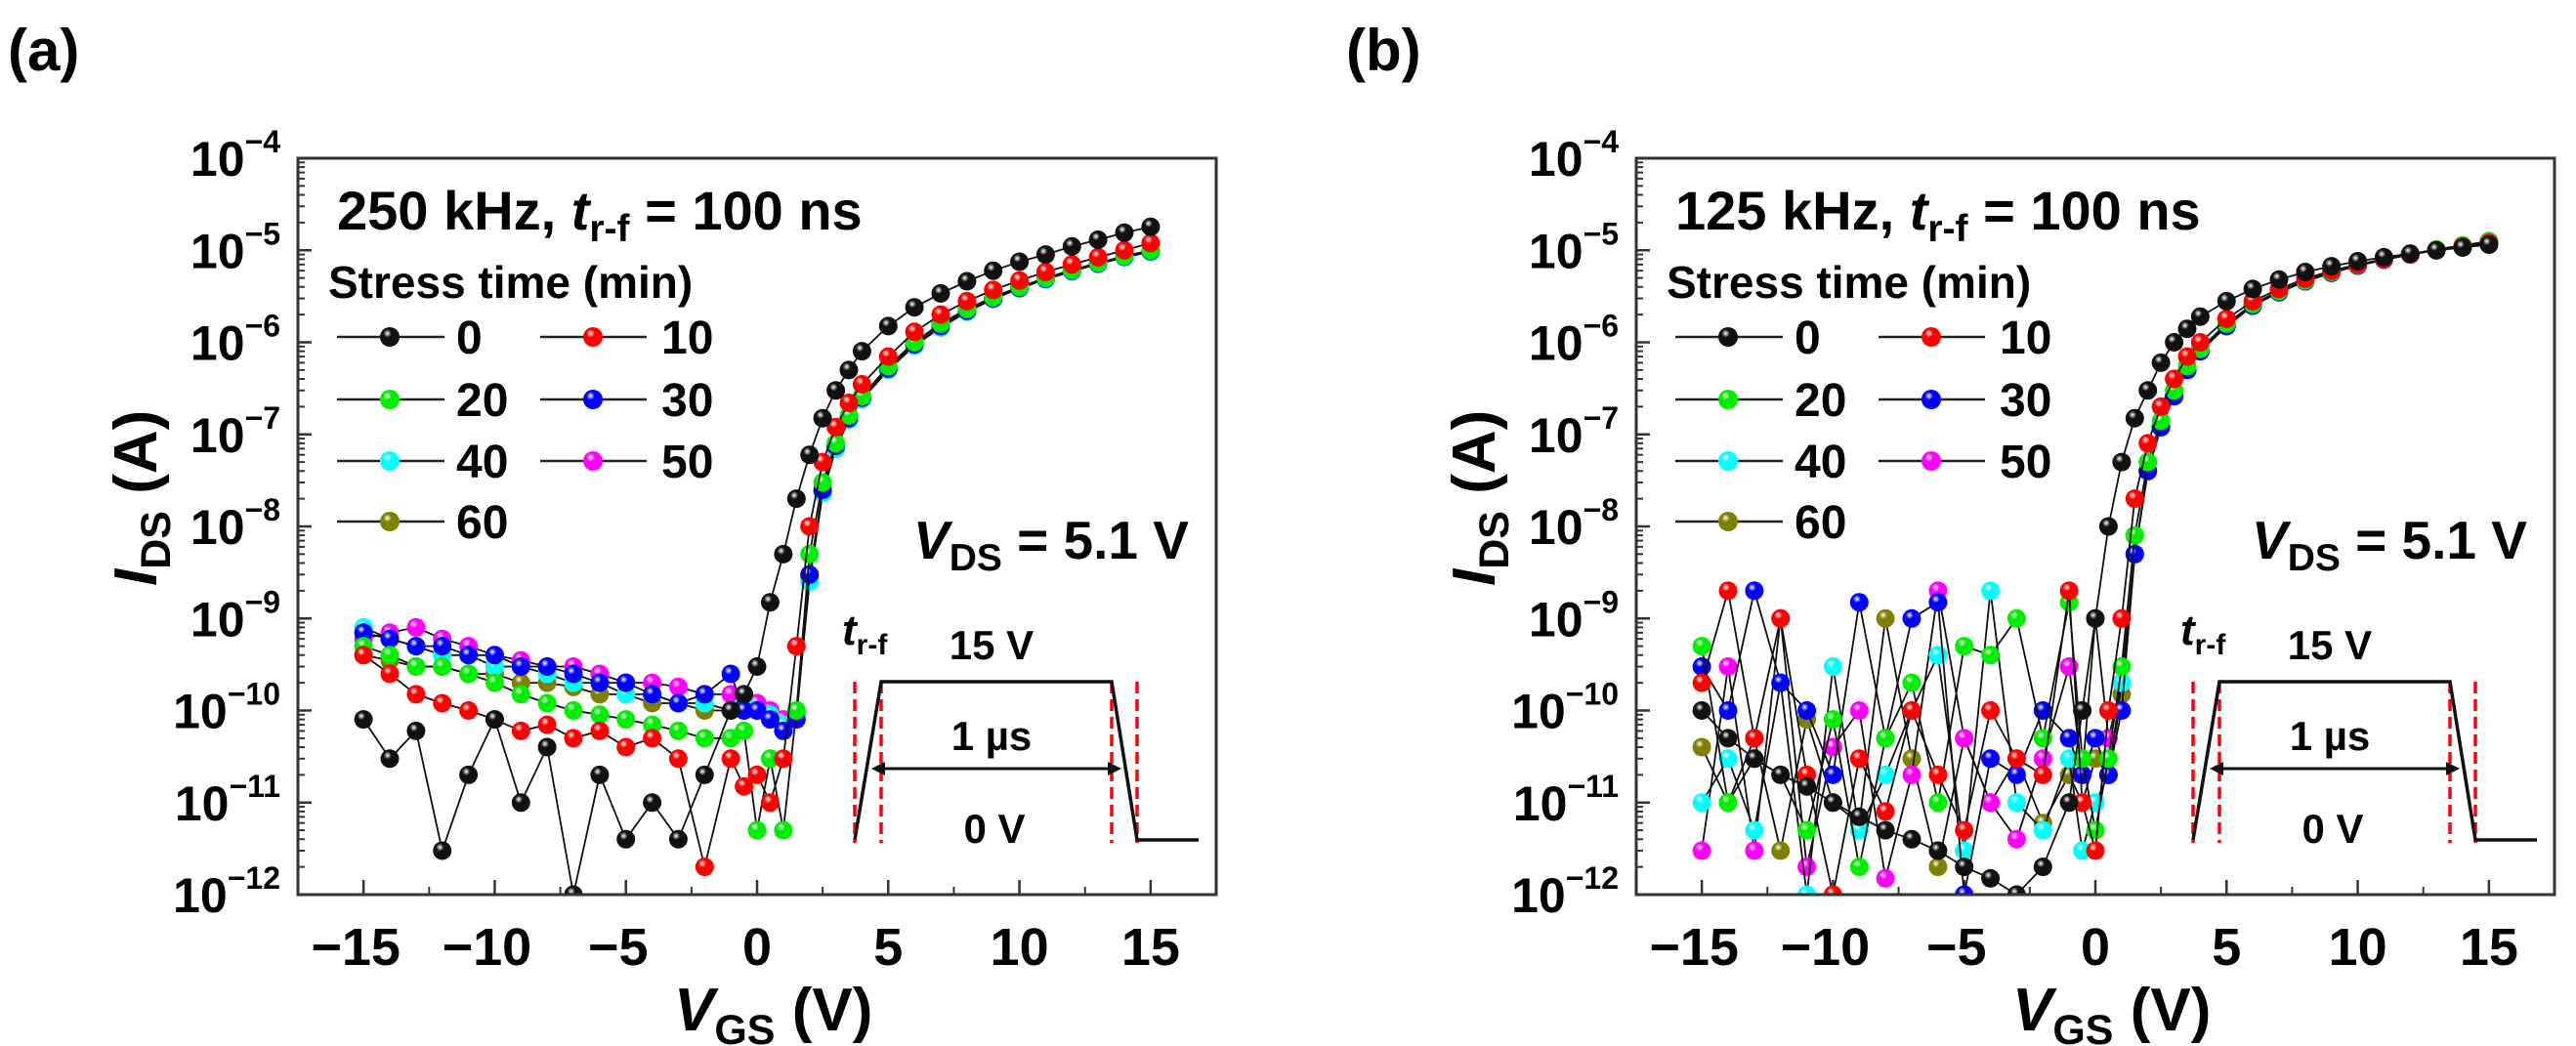  I want to click on pulse-waveform-inset: tr-f 15 V 1 µs 0 V, so click(1021, 729).